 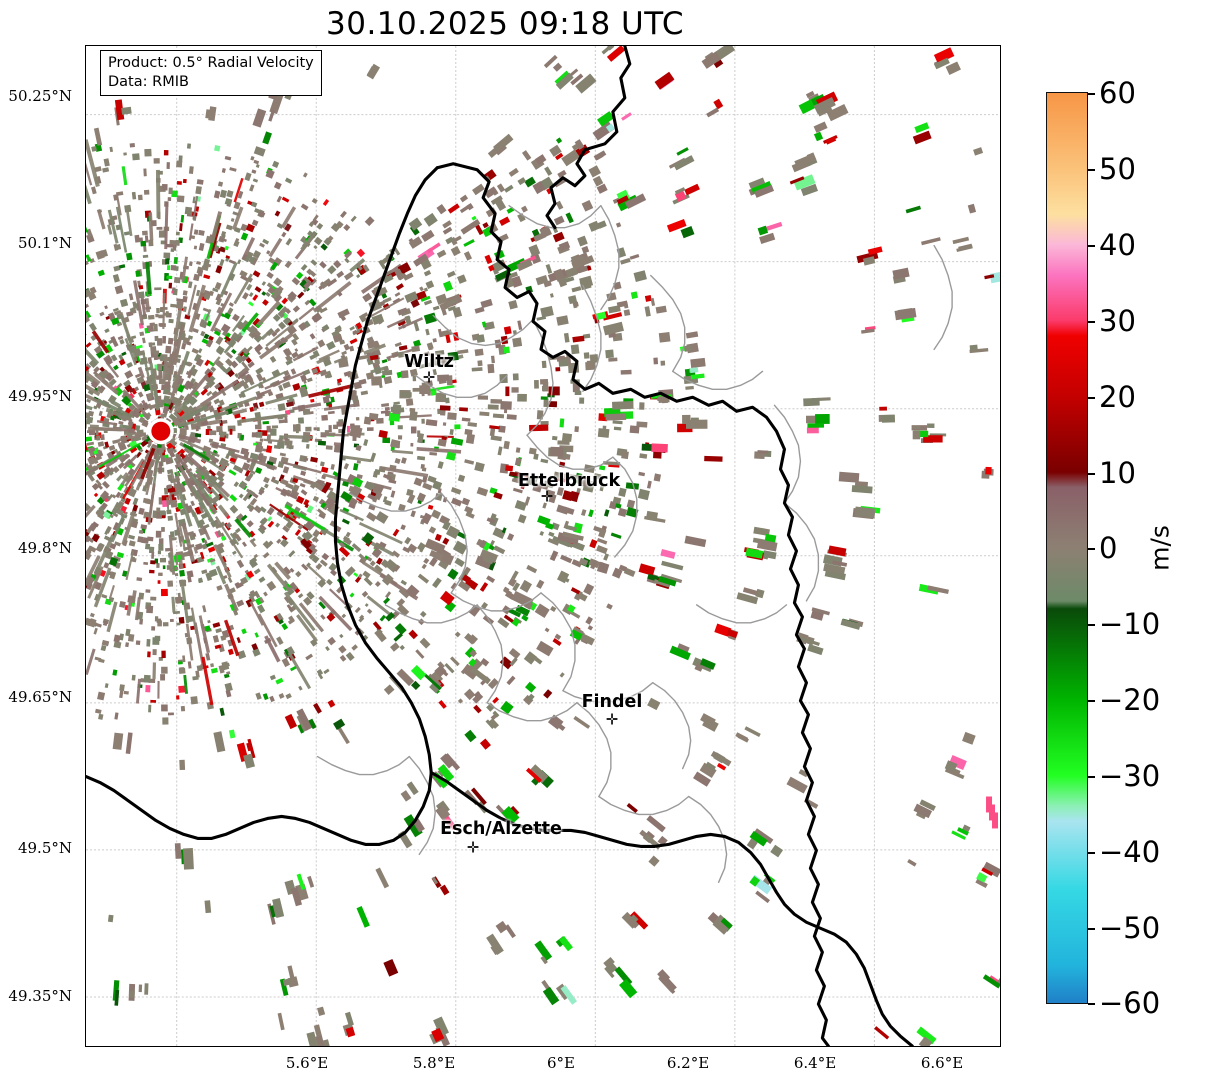 I want to click on city-marker-wiltz: ✛, so click(x=429, y=377).